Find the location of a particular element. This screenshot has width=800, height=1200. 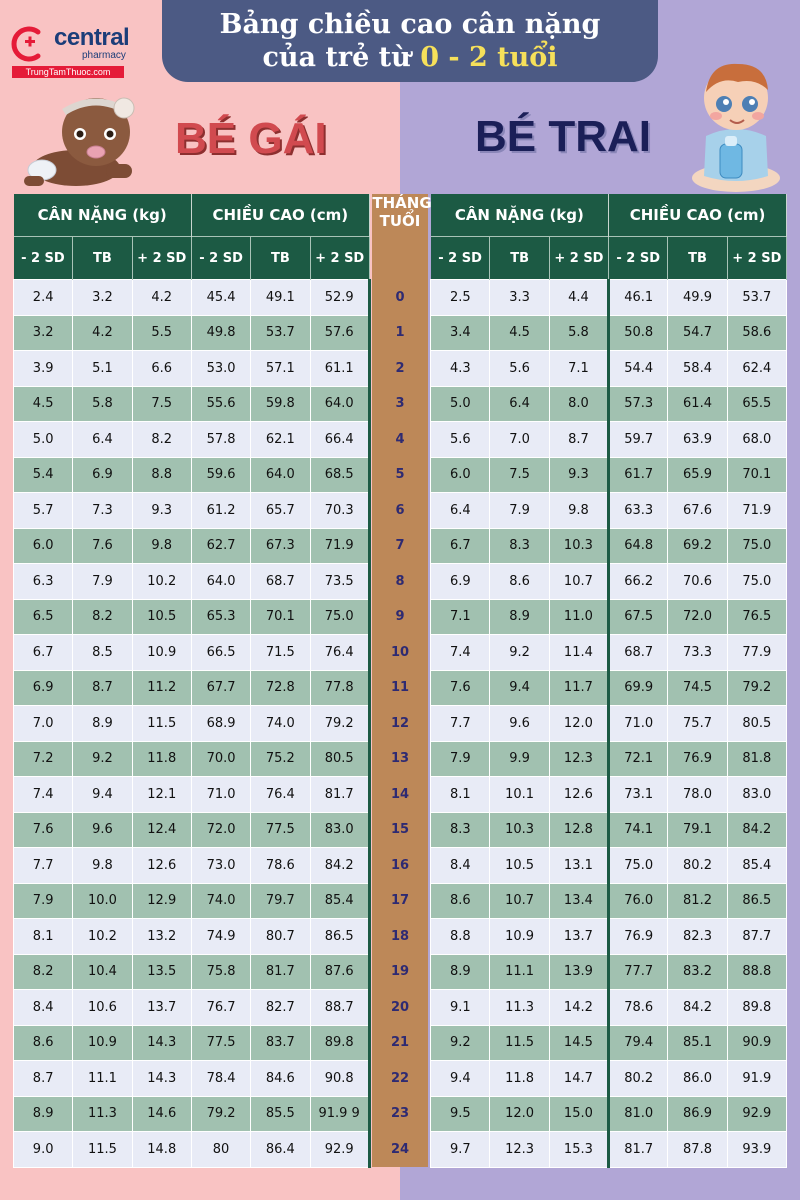

boy-height-header: CHIỀU CAO (cm) is located at coordinates (697, 215).